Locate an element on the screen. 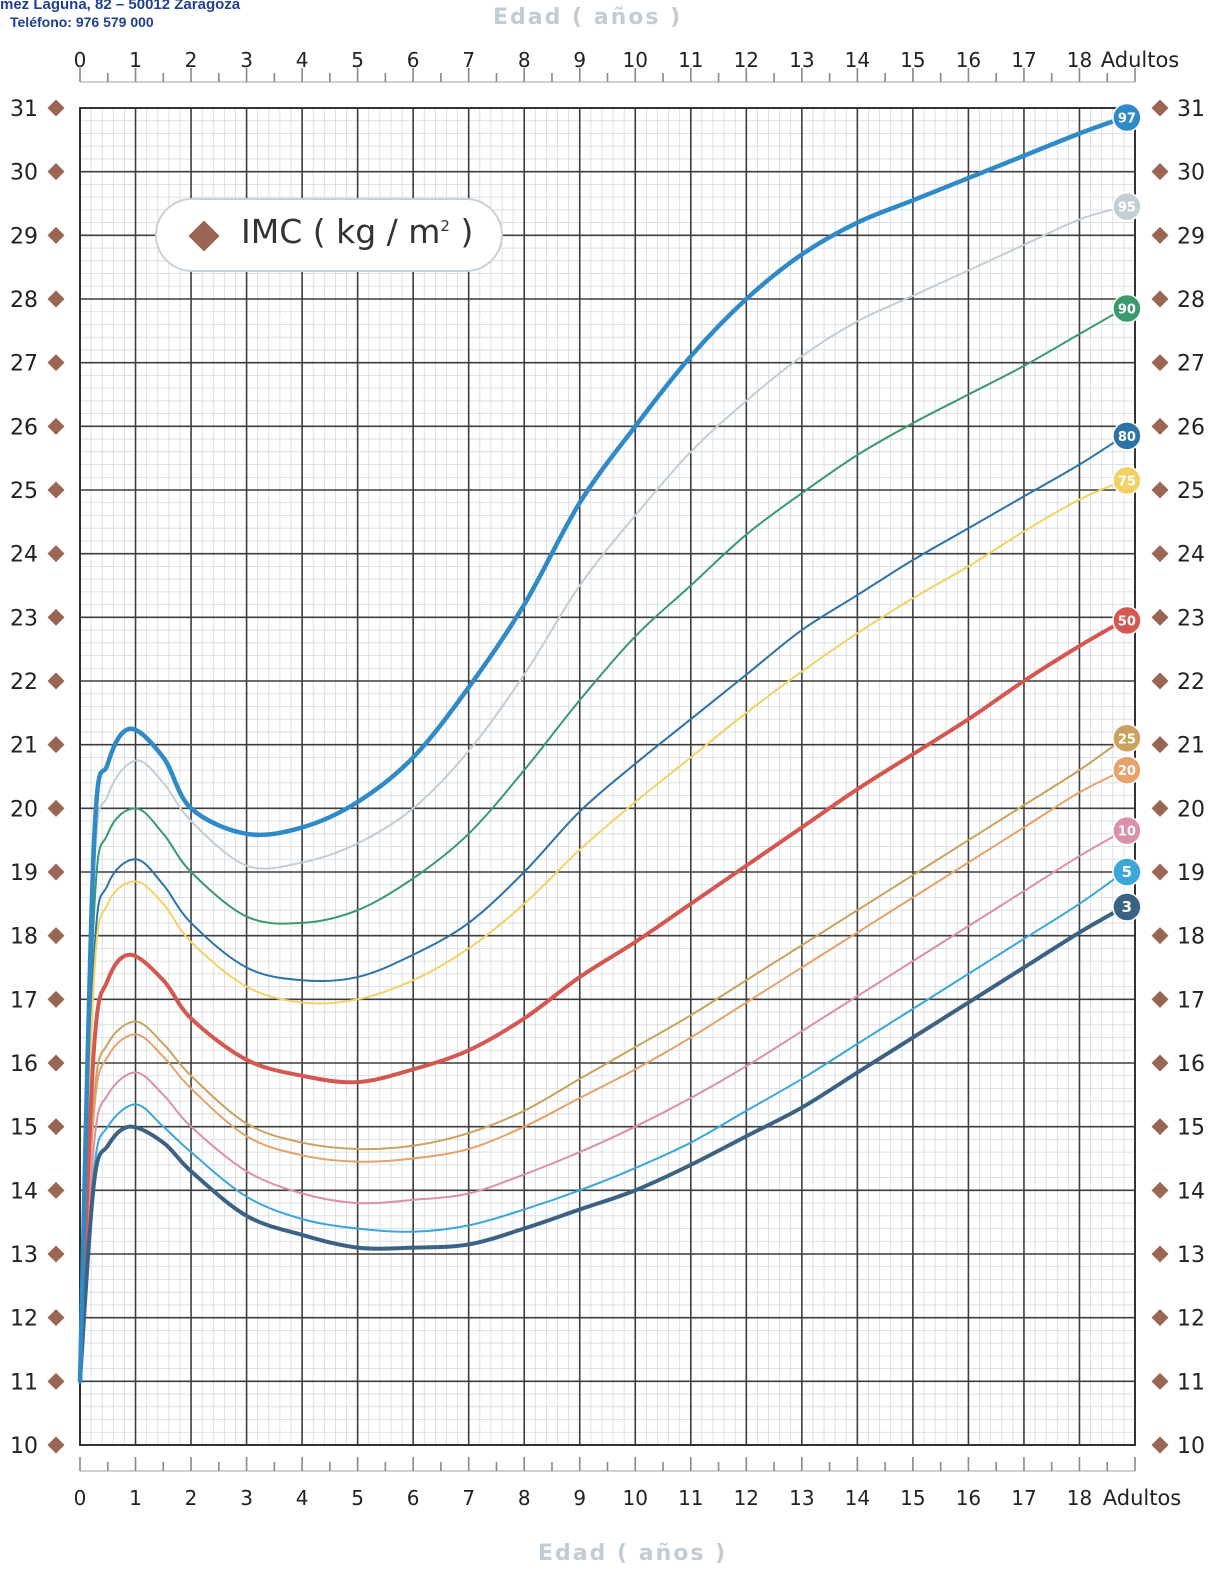  y-tick-label-right: 15 is located at coordinates (1191, 1128).